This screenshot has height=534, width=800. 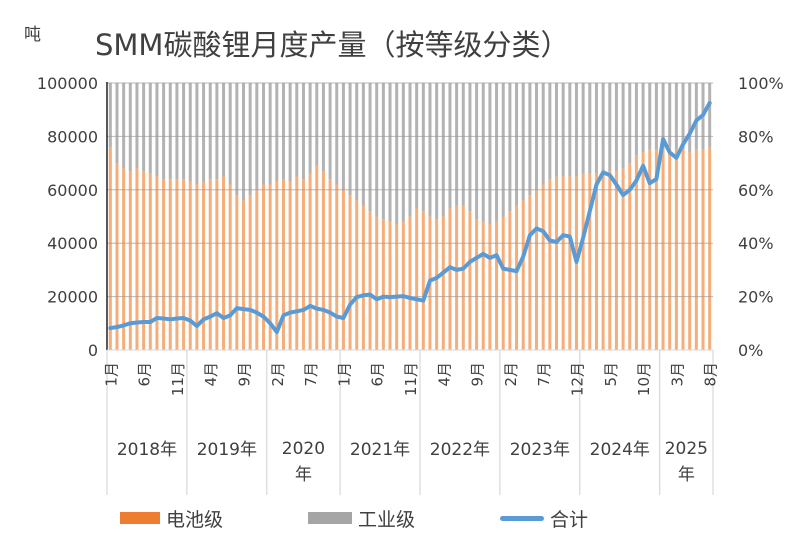 What do you see at coordinates (72, 297) in the screenshot?
I see `y-left-tick-label: 20000` at bounding box center [72, 297].